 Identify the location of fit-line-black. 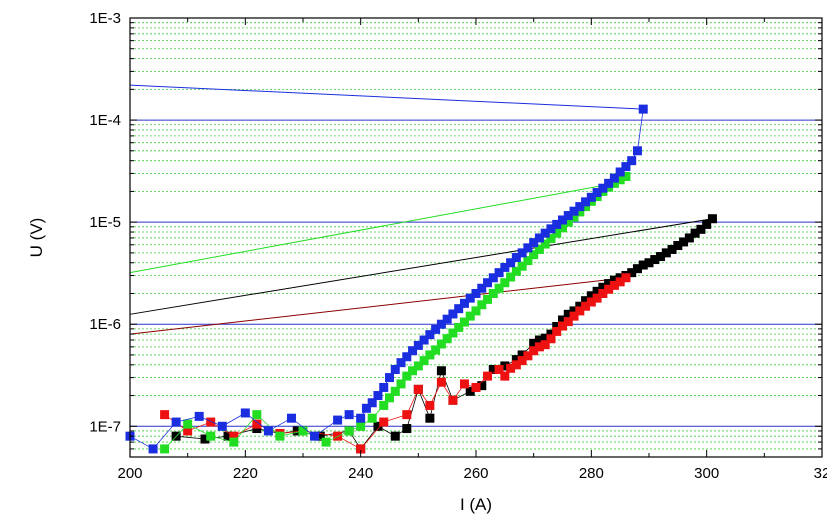
(421, 266).